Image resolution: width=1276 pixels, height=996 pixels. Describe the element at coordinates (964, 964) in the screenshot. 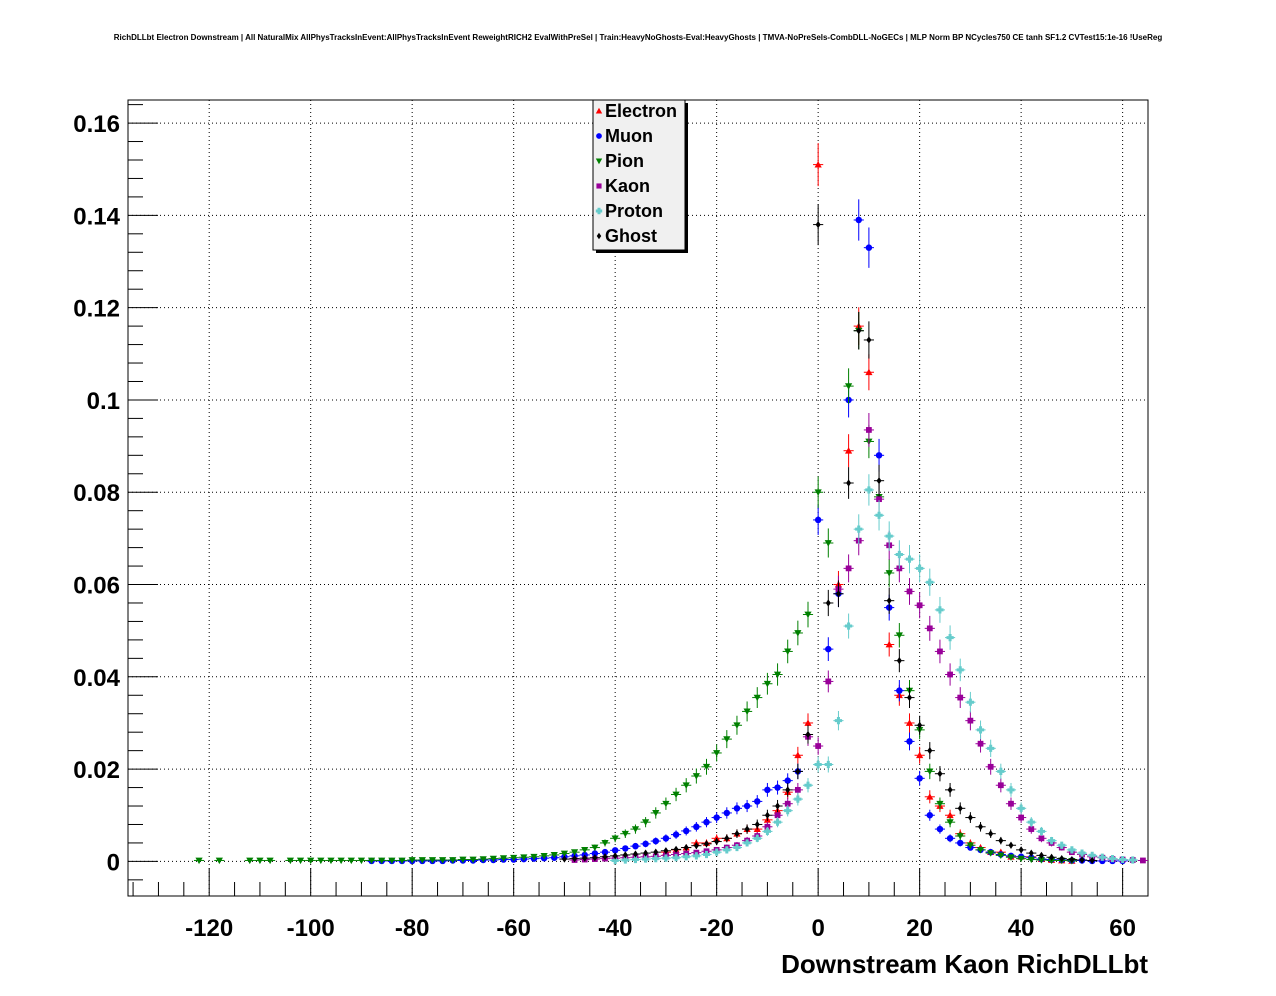

I see `x-axis-label: Downstream Kaon RichDLLbt` at that location.